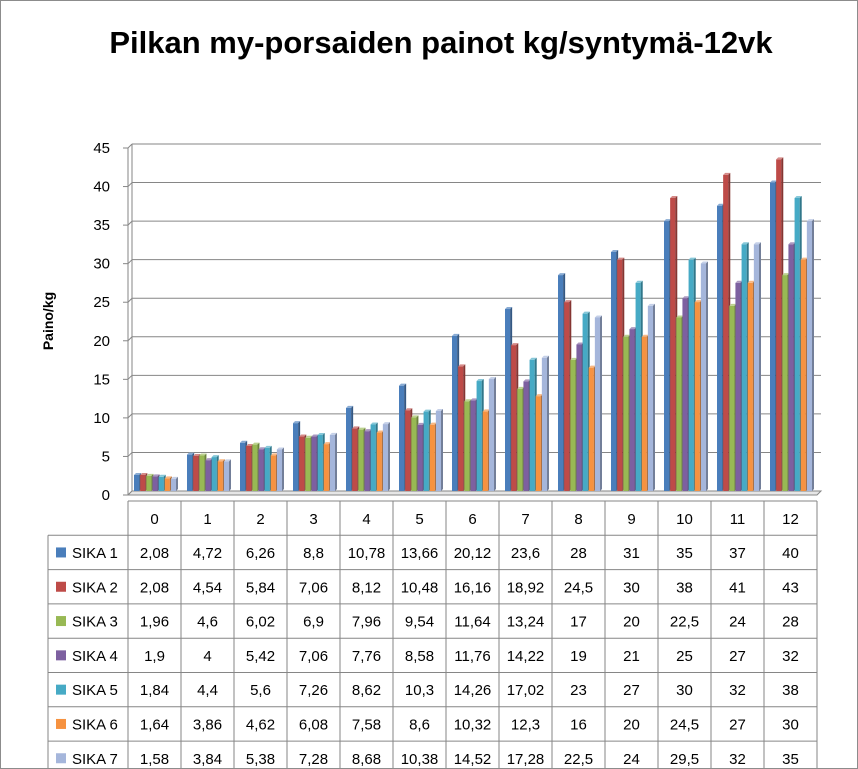 This screenshot has height=769, width=858. Describe the element at coordinates (790, 553) in the screenshot. I see `data-label: 40` at that location.